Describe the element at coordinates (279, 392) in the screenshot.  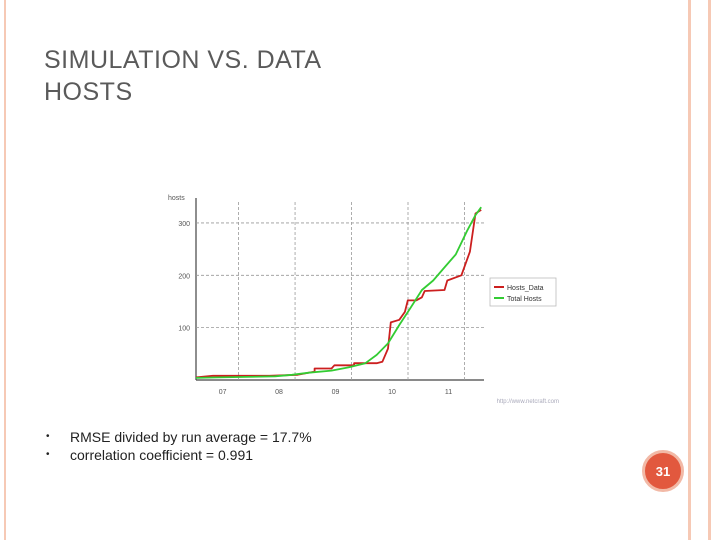
I see `x-tick-label: 08` at that location.